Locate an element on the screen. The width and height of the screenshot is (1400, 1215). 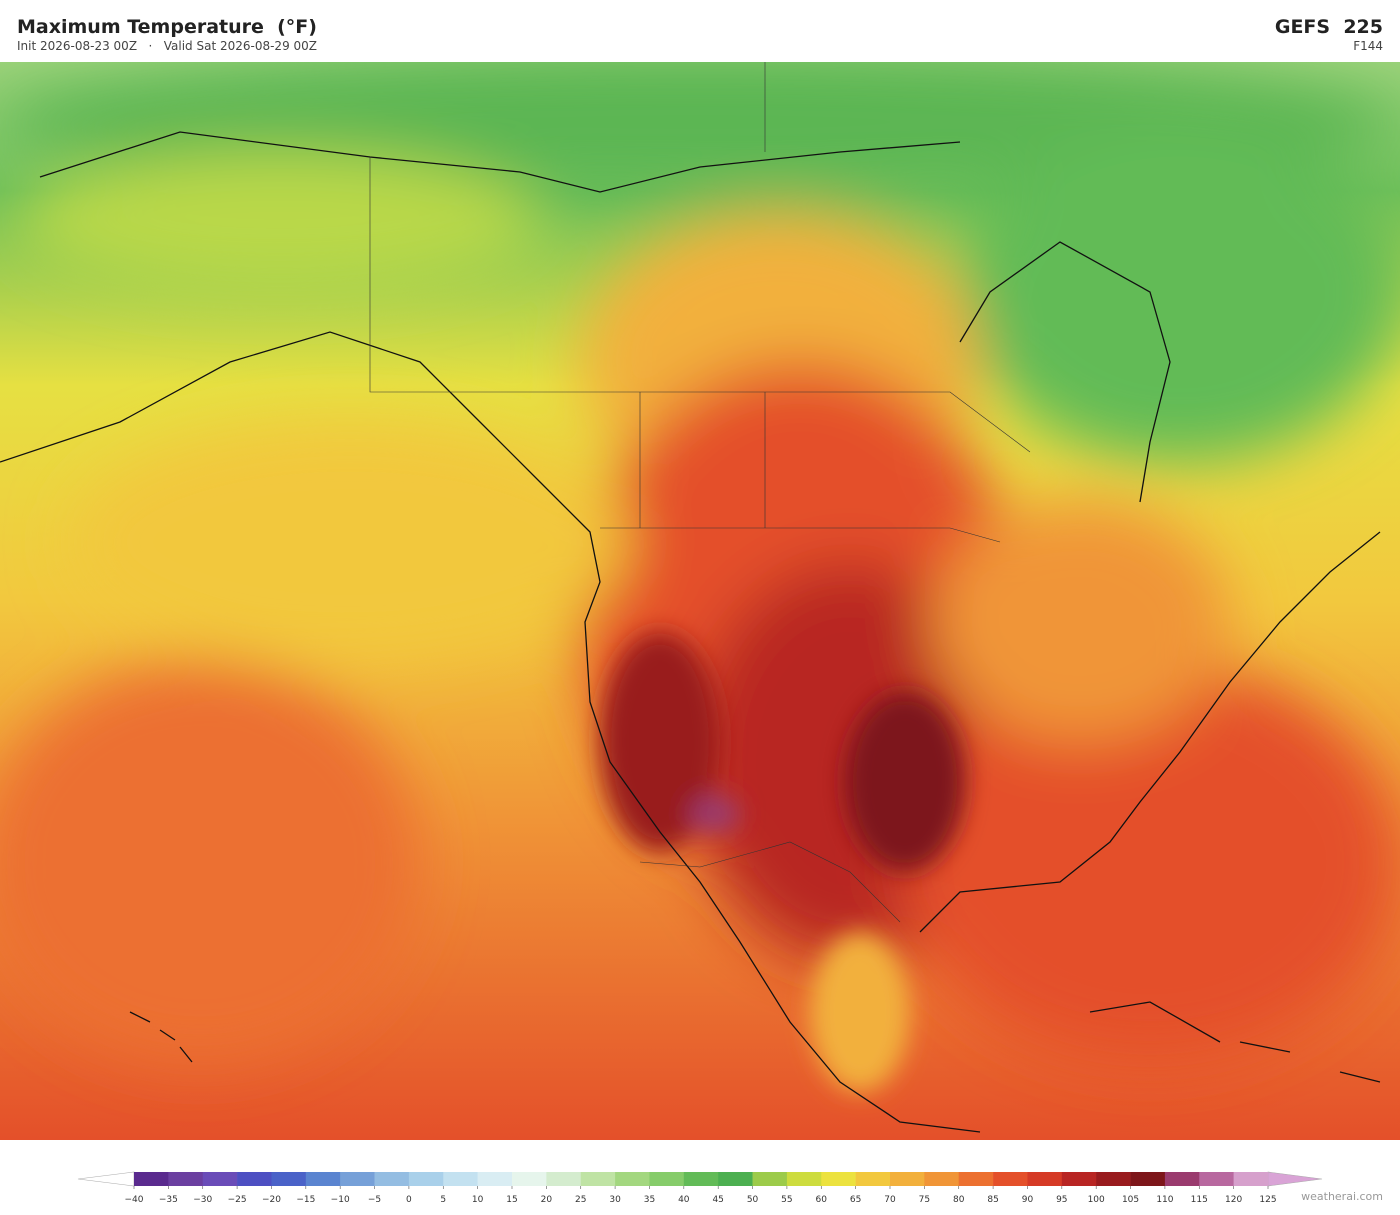
tick-label: 75 is located at coordinates (924, 1200).